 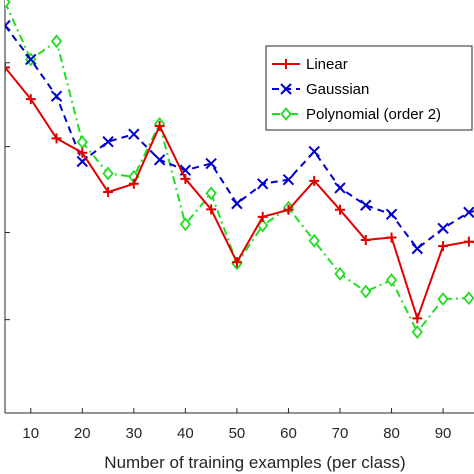 I want to click on x-tick-label: 20, so click(x=82, y=433).